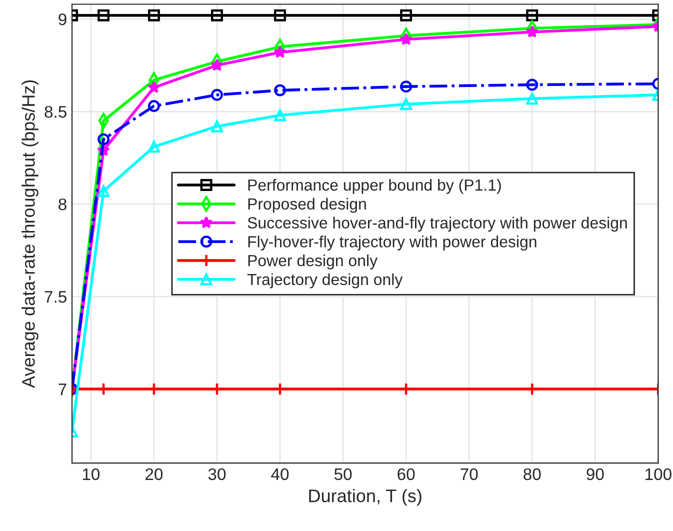 This screenshot has height=531, width=673. I want to click on y-tick-label: 8.5, so click(55, 112).